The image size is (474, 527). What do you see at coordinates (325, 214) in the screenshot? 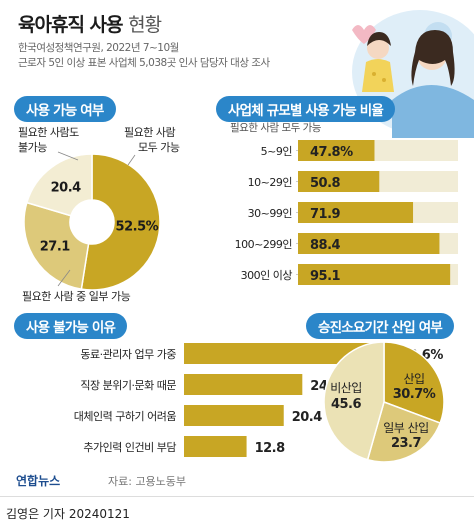
I see `bar-value-label: 71.9` at bounding box center [325, 214].